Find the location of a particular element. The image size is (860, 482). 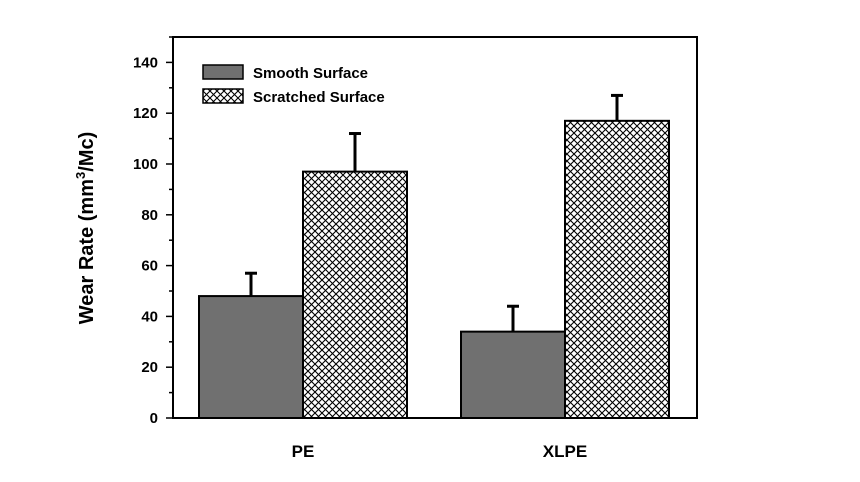

category-labels: PE XLPE is located at coordinates (440, 451).